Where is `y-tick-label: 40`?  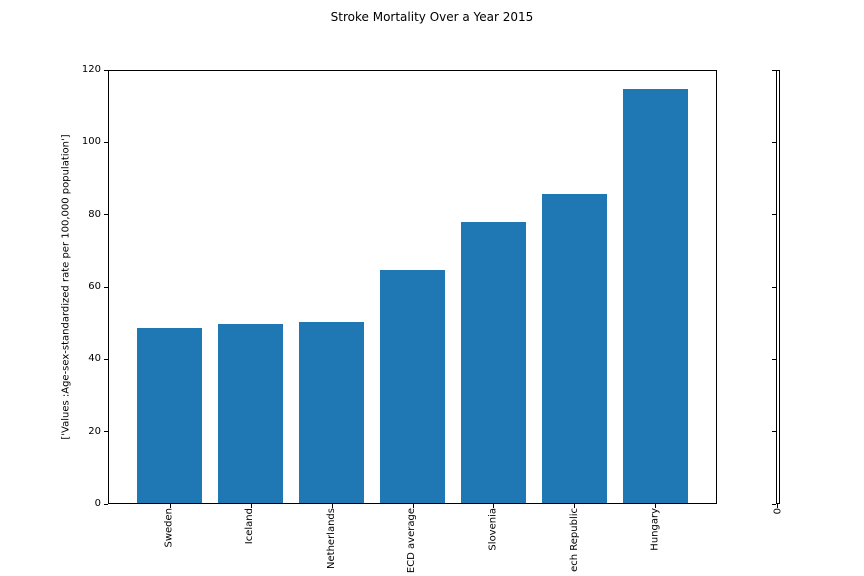 y-tick-label: 40 is located at coordinates (94, 359).